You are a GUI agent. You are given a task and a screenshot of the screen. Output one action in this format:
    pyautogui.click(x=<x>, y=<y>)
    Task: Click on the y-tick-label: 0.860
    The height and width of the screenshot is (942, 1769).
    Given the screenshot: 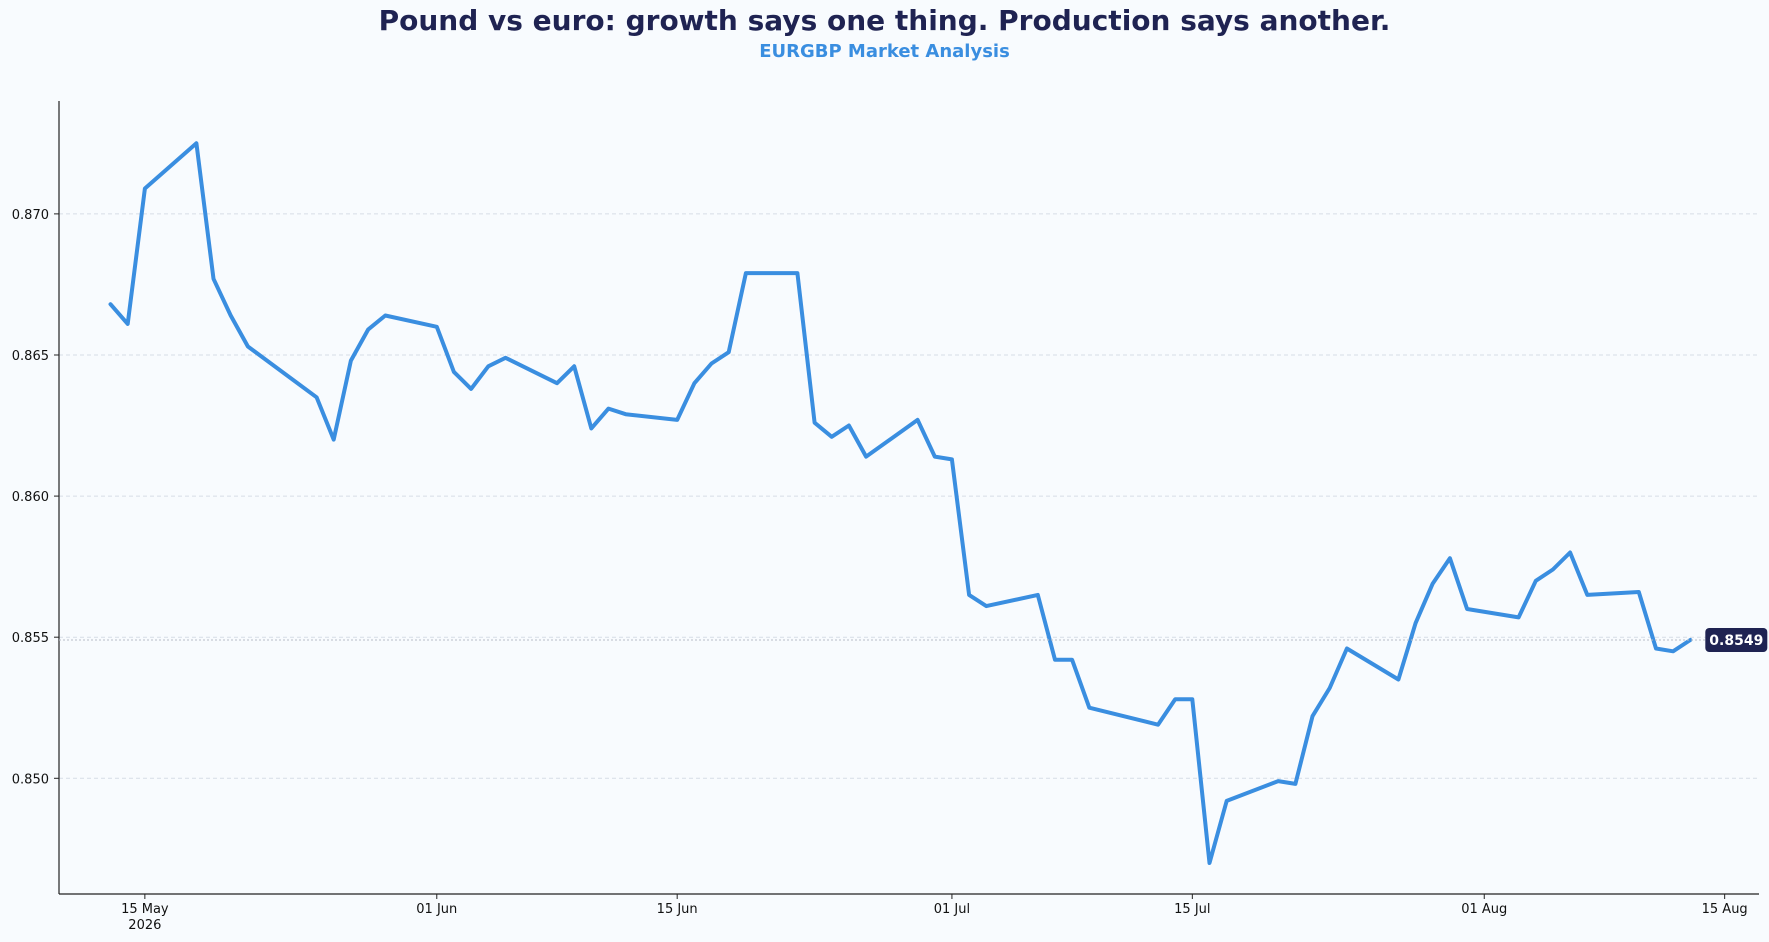 What is the action you would take?
    pyautogui.click(x=30, y=497)
    